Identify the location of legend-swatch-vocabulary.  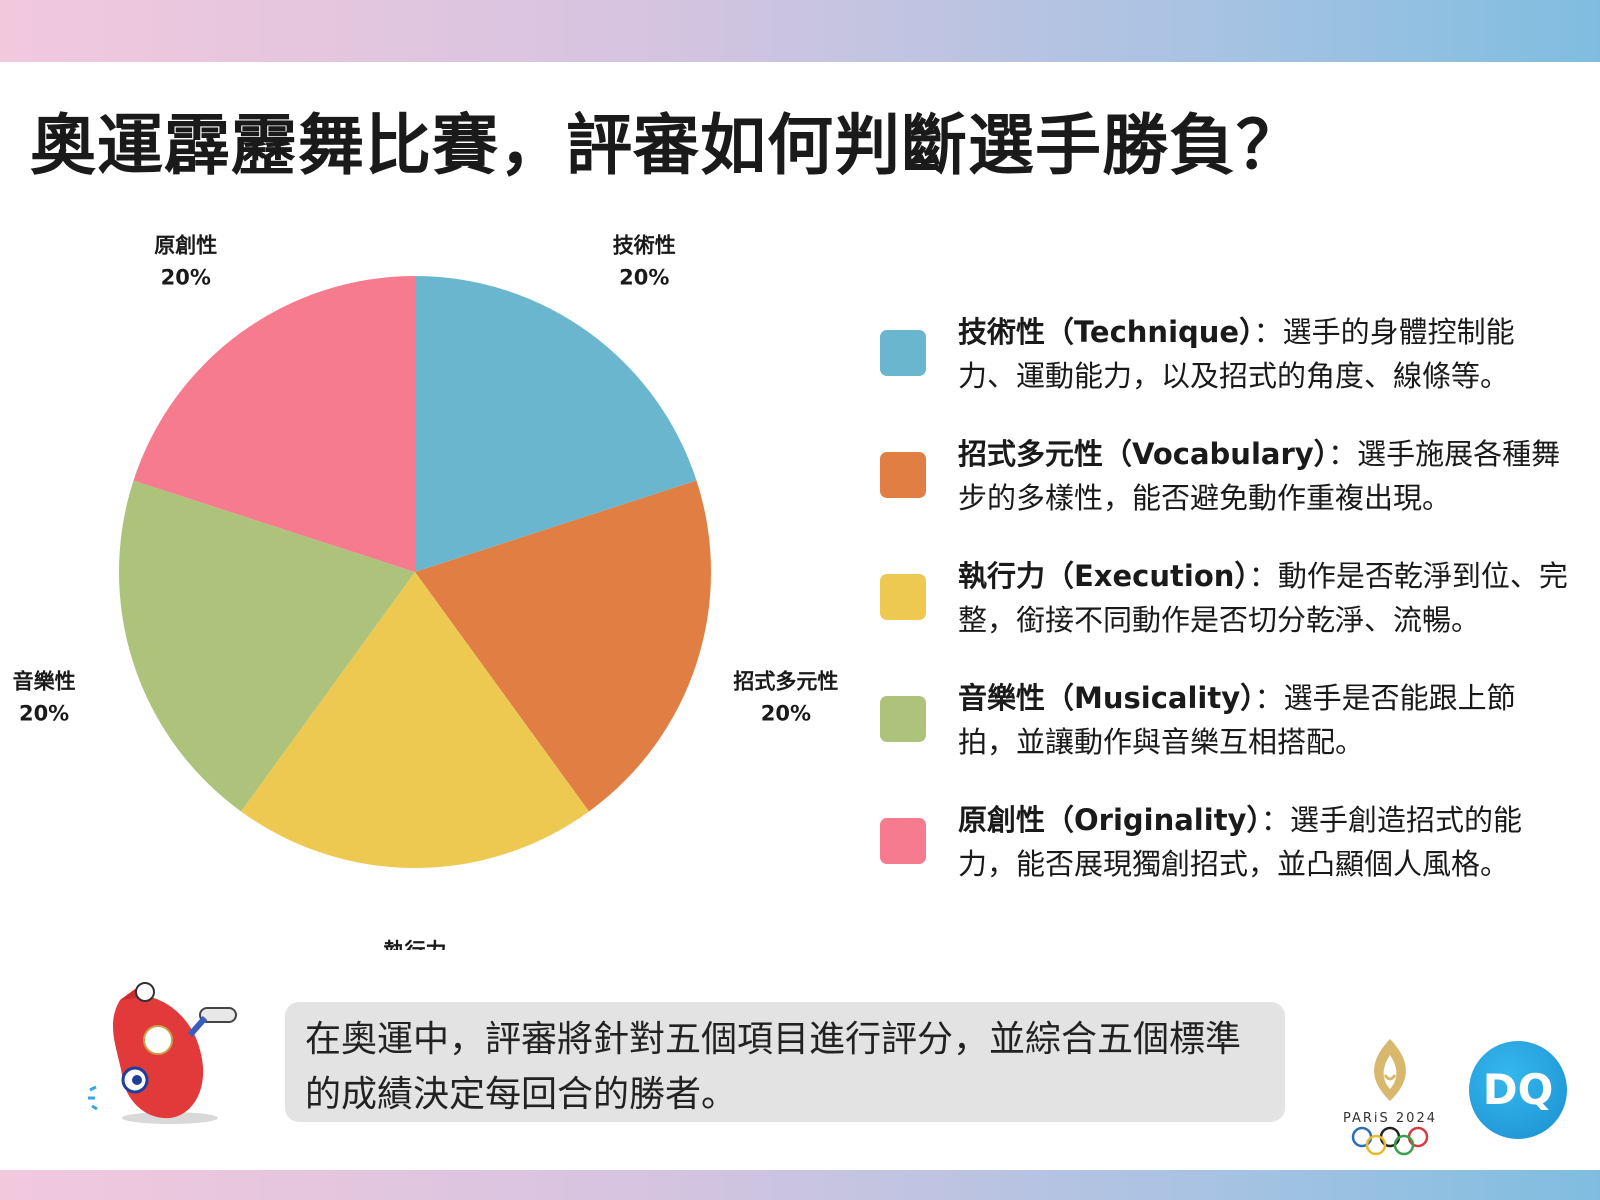
(903, 475).